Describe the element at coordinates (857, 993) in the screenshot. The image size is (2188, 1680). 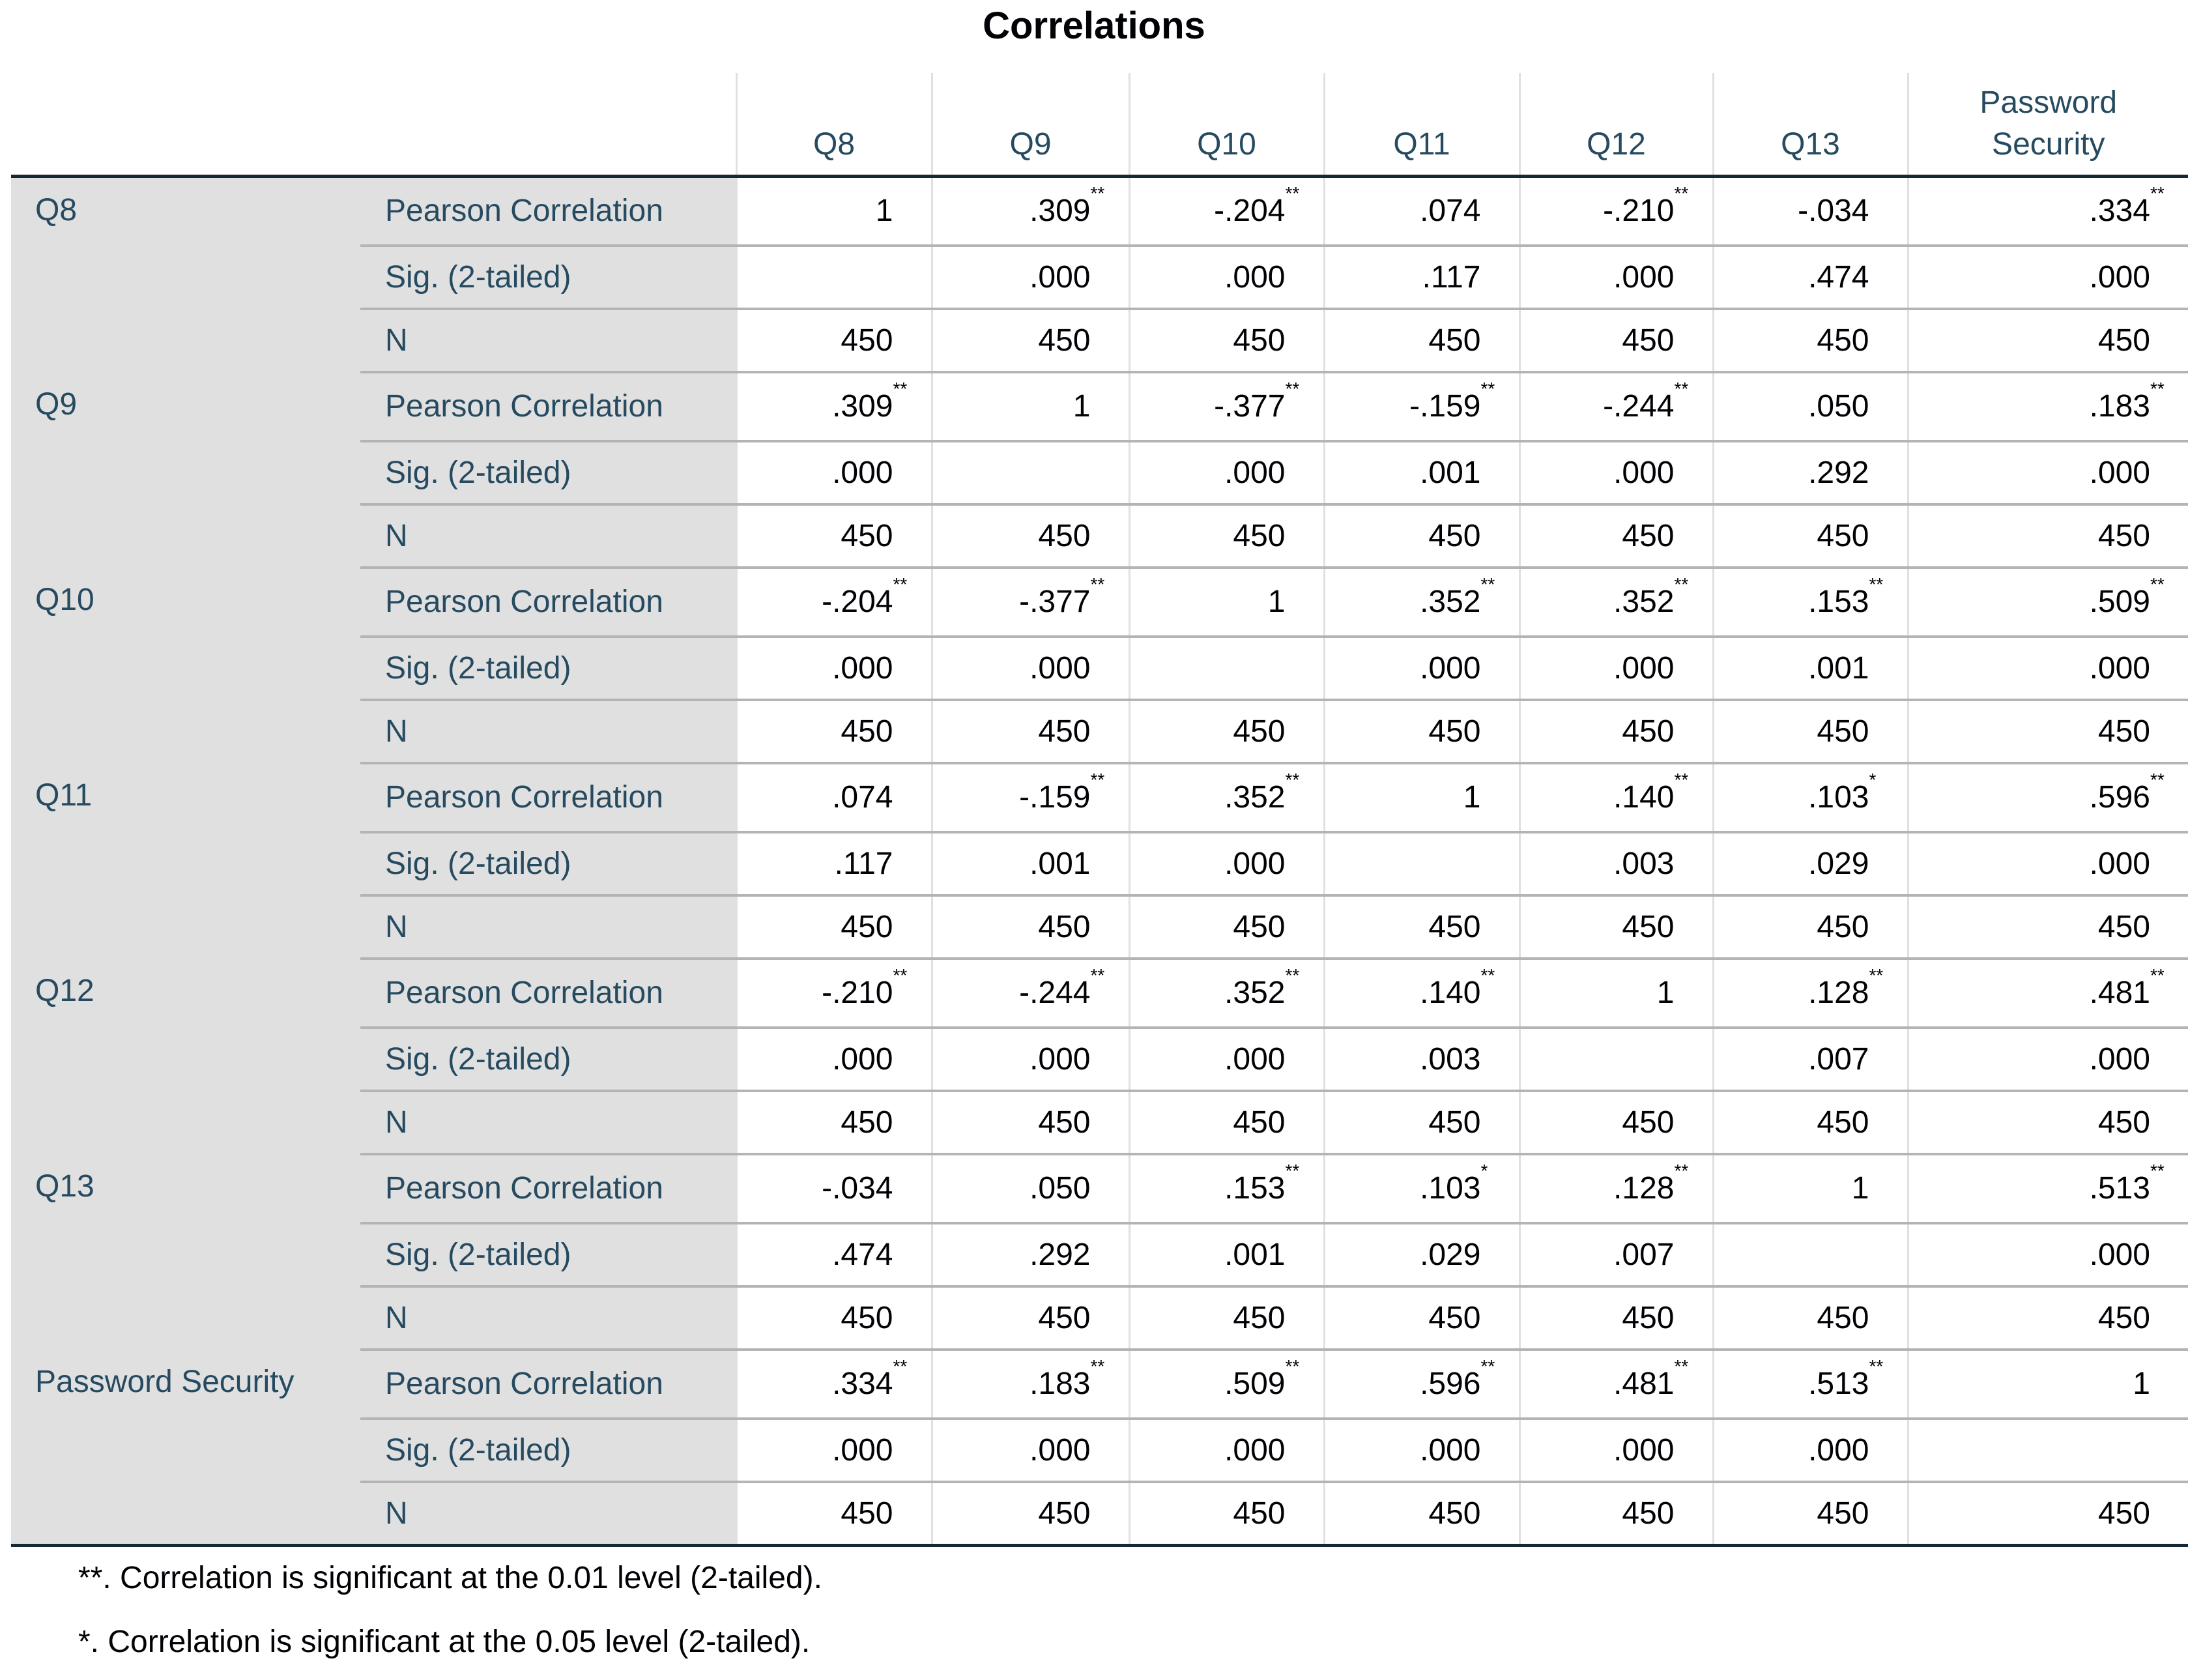
I see `value-text: -.210` at that location.